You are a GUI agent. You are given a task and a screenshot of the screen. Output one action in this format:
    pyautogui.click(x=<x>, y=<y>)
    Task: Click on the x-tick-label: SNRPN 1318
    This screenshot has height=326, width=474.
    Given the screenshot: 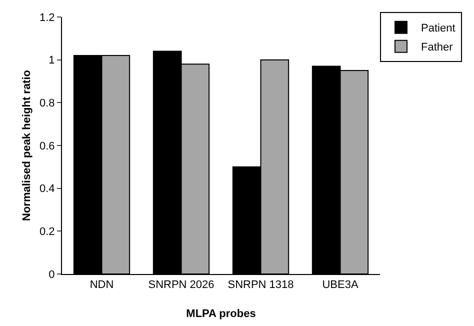 What is the action you would take?
    pyautogui.click(x=261, y=285)
    